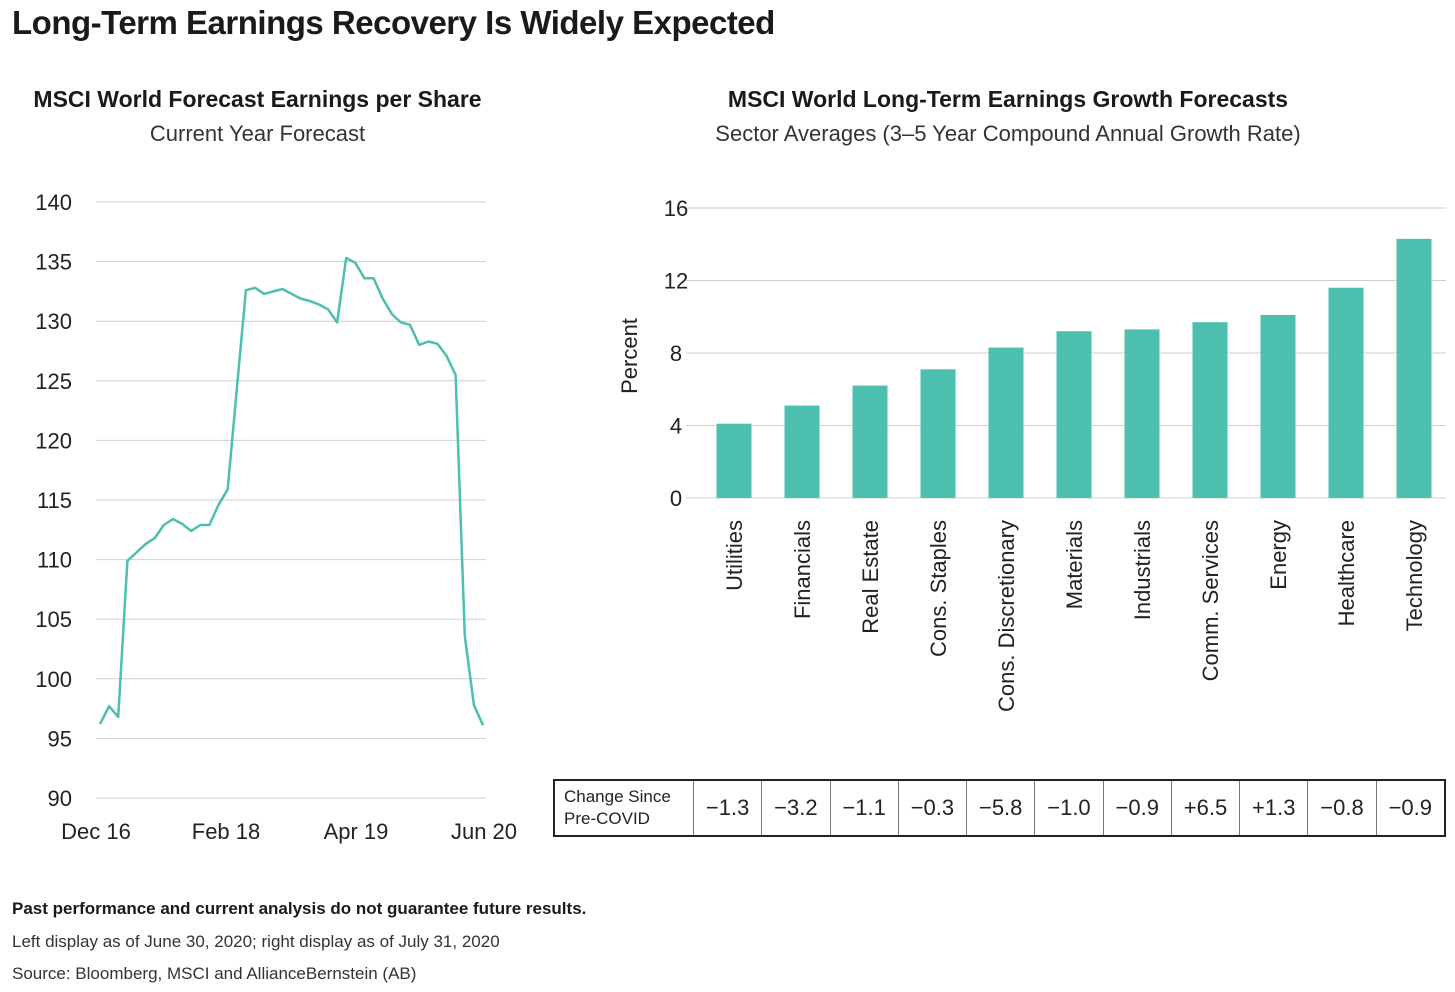 This screenshot has width=1455, height=992. What do you see at coordinates (53, 440) in the screenshot?
I see `y-tick-label: 120` at bounding box center [53, 440].